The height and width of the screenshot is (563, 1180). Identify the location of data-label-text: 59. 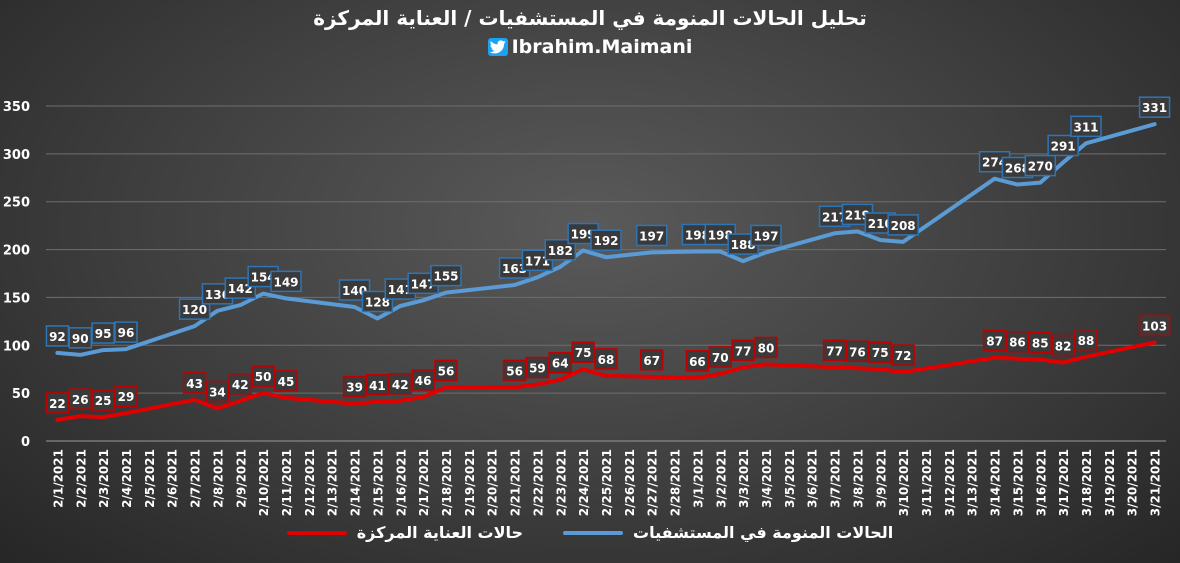
(537, 369).